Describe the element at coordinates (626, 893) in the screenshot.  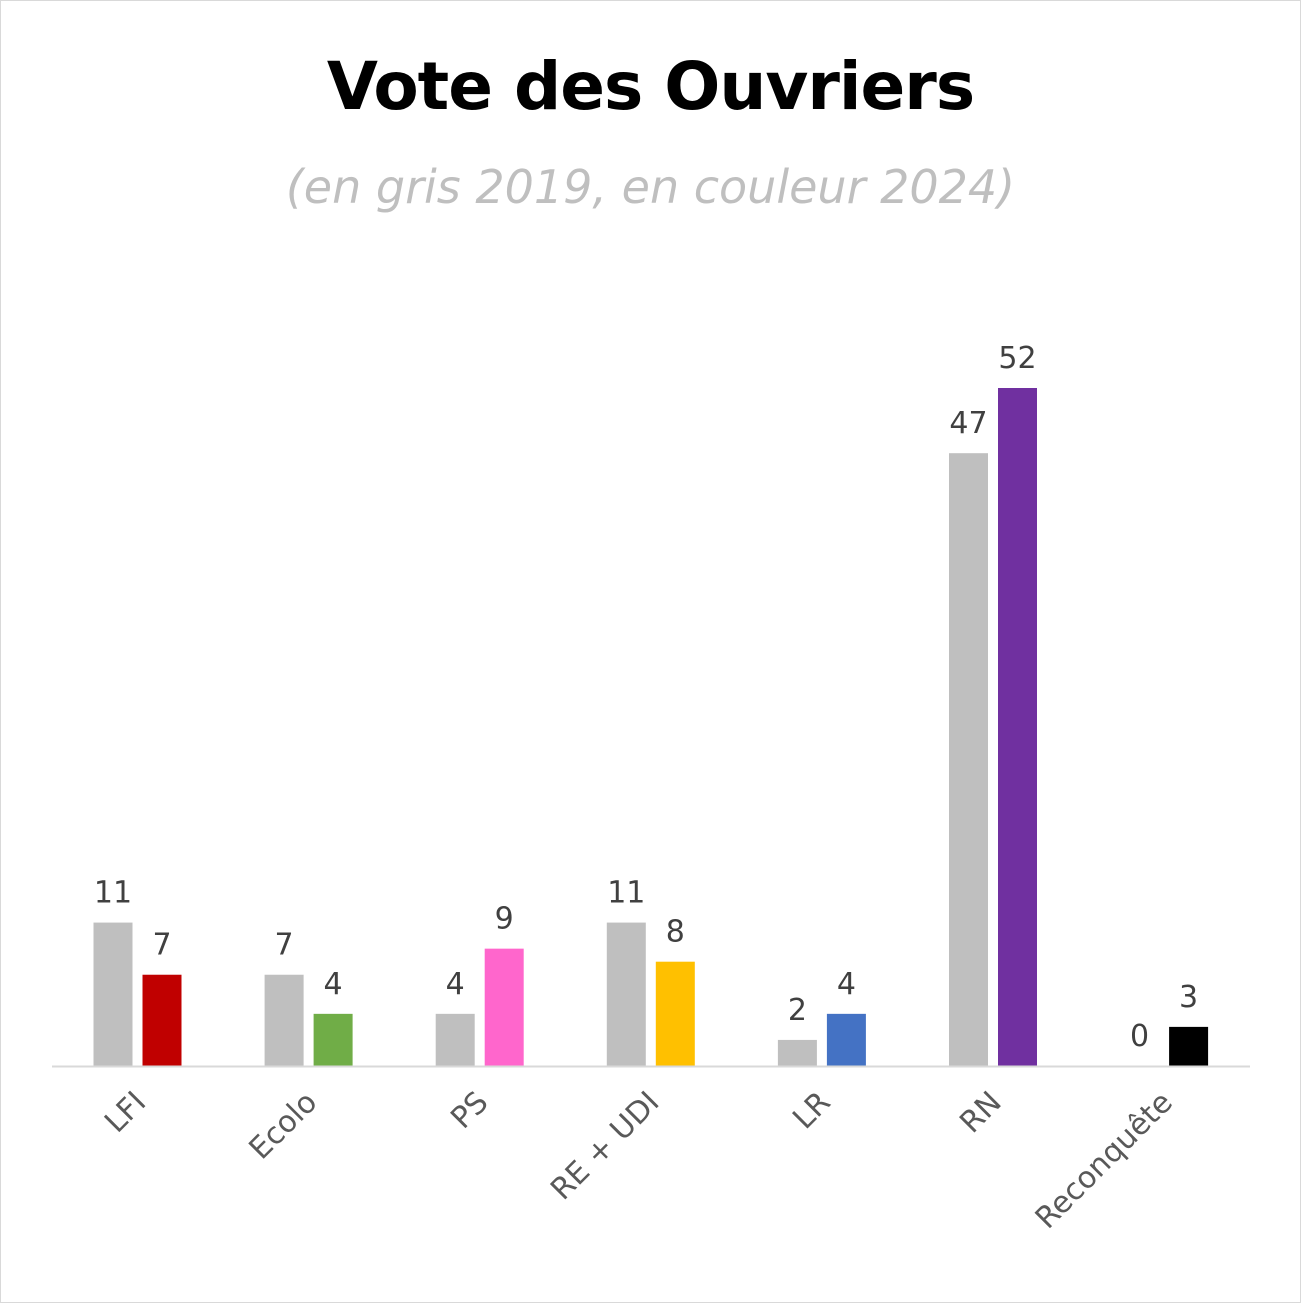
I see `data-label-2019-3: 11` at that location.